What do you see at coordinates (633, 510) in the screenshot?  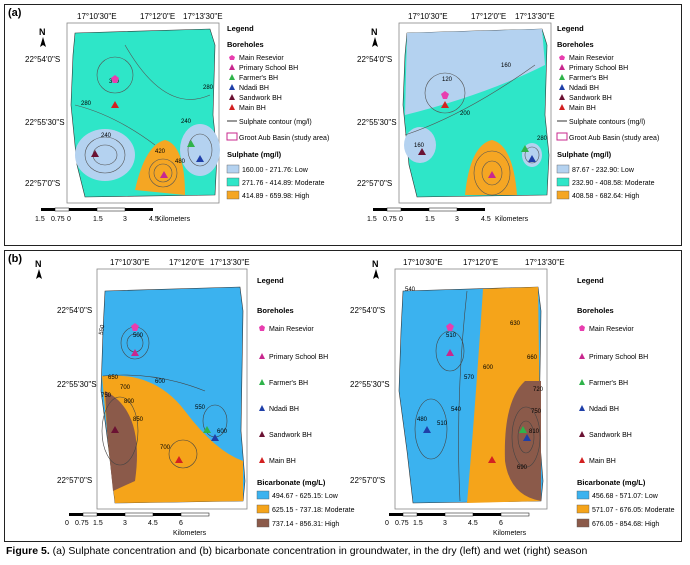 I see `svg-text: 571.07 - 676.05: Moderate` at bounding box center [633, 510].